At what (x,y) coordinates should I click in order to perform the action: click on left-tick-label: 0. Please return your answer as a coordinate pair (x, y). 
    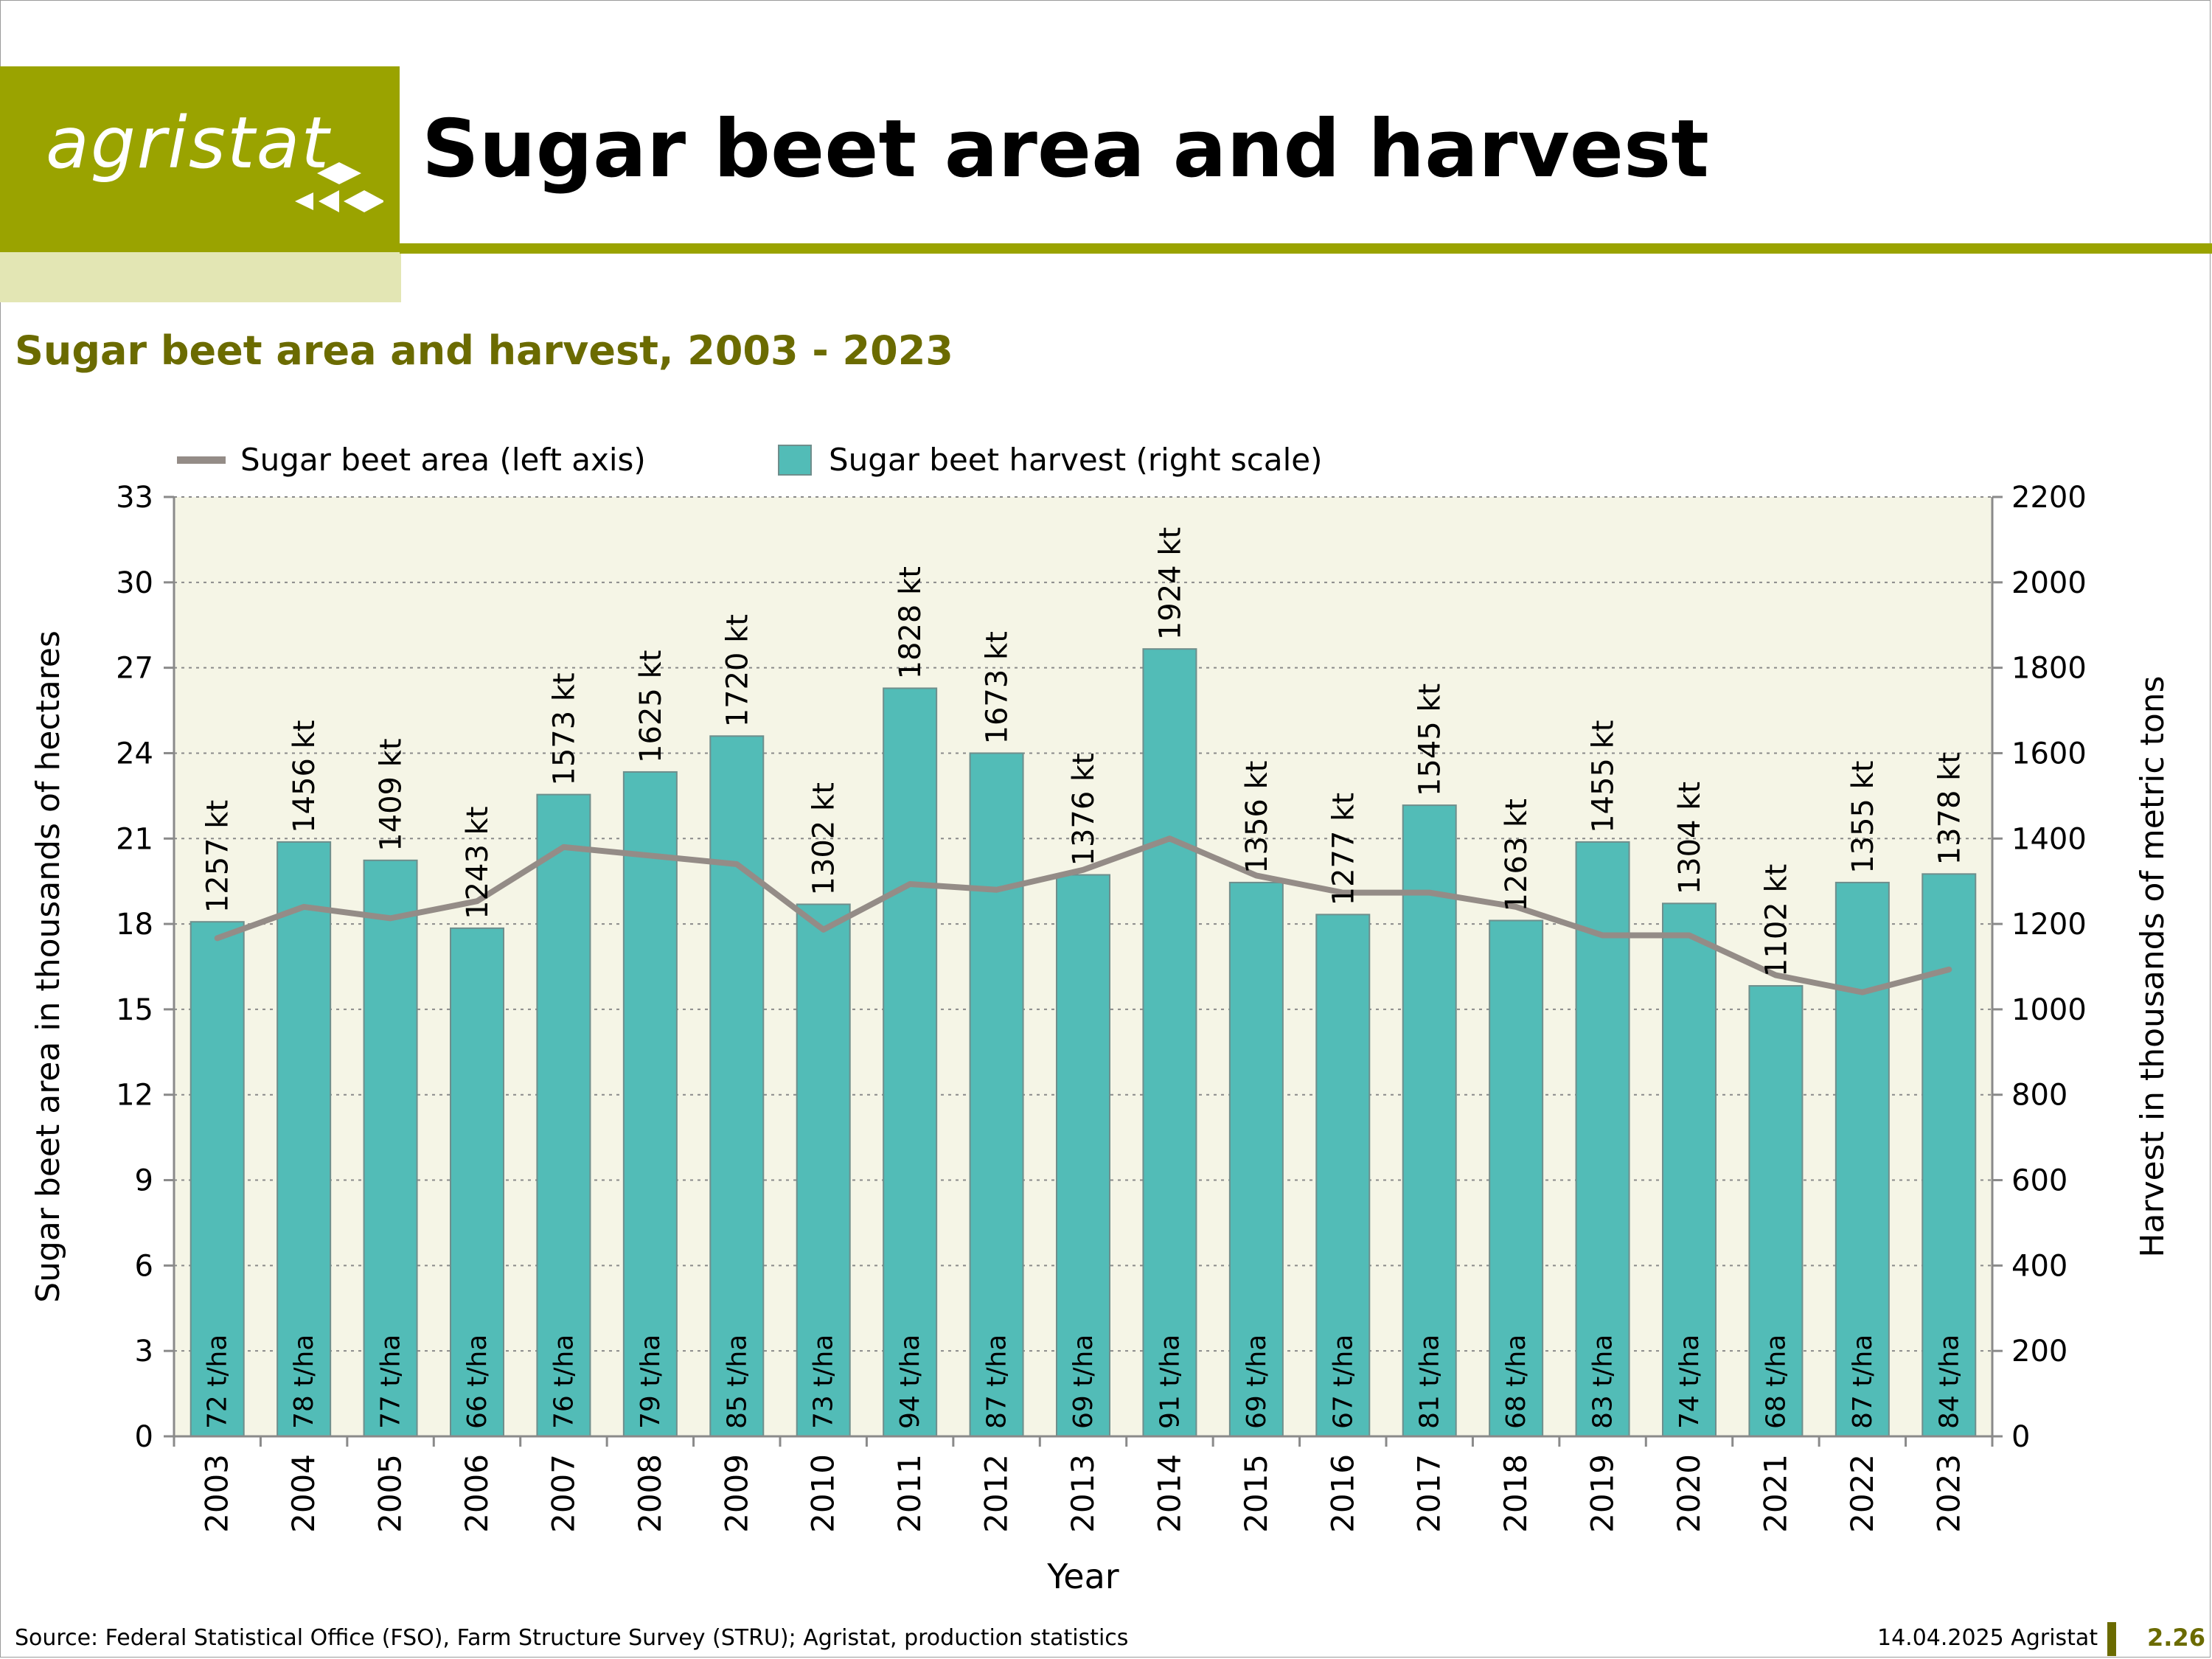
    Looking at the image, I should click on (144, 1437).